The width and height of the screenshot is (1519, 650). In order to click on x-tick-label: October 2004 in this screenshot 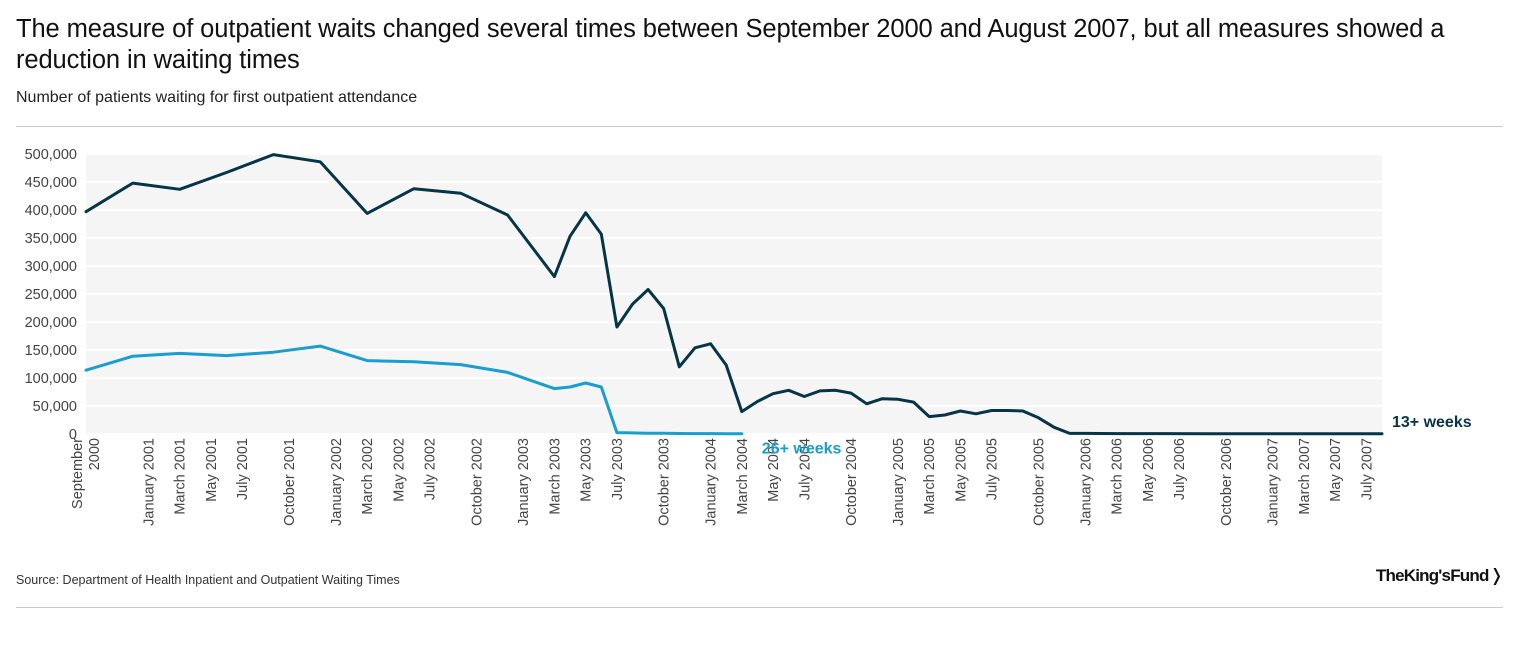, I will do `click(852, 482)`.